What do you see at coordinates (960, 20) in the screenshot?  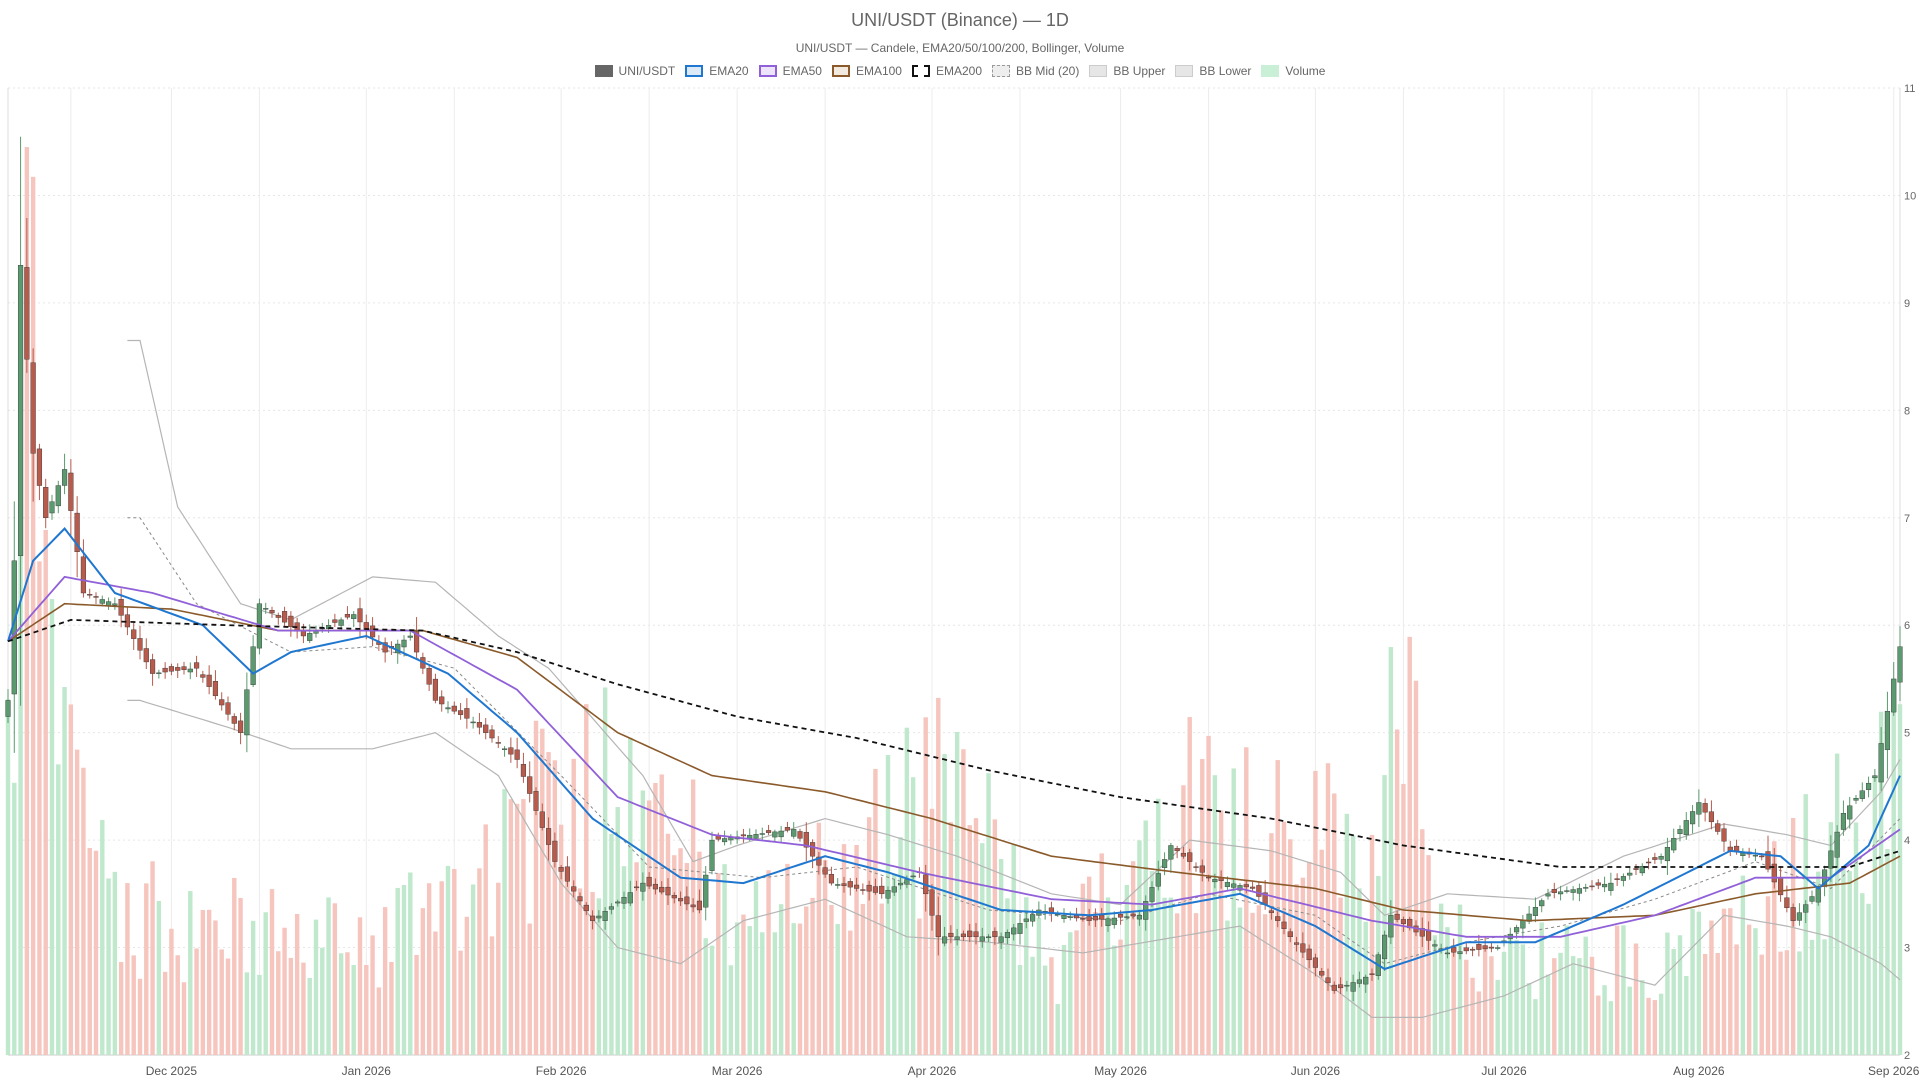 I see `chart-title: UNI/USDT (Binance) — 1D` at bounding box center [960, 20].